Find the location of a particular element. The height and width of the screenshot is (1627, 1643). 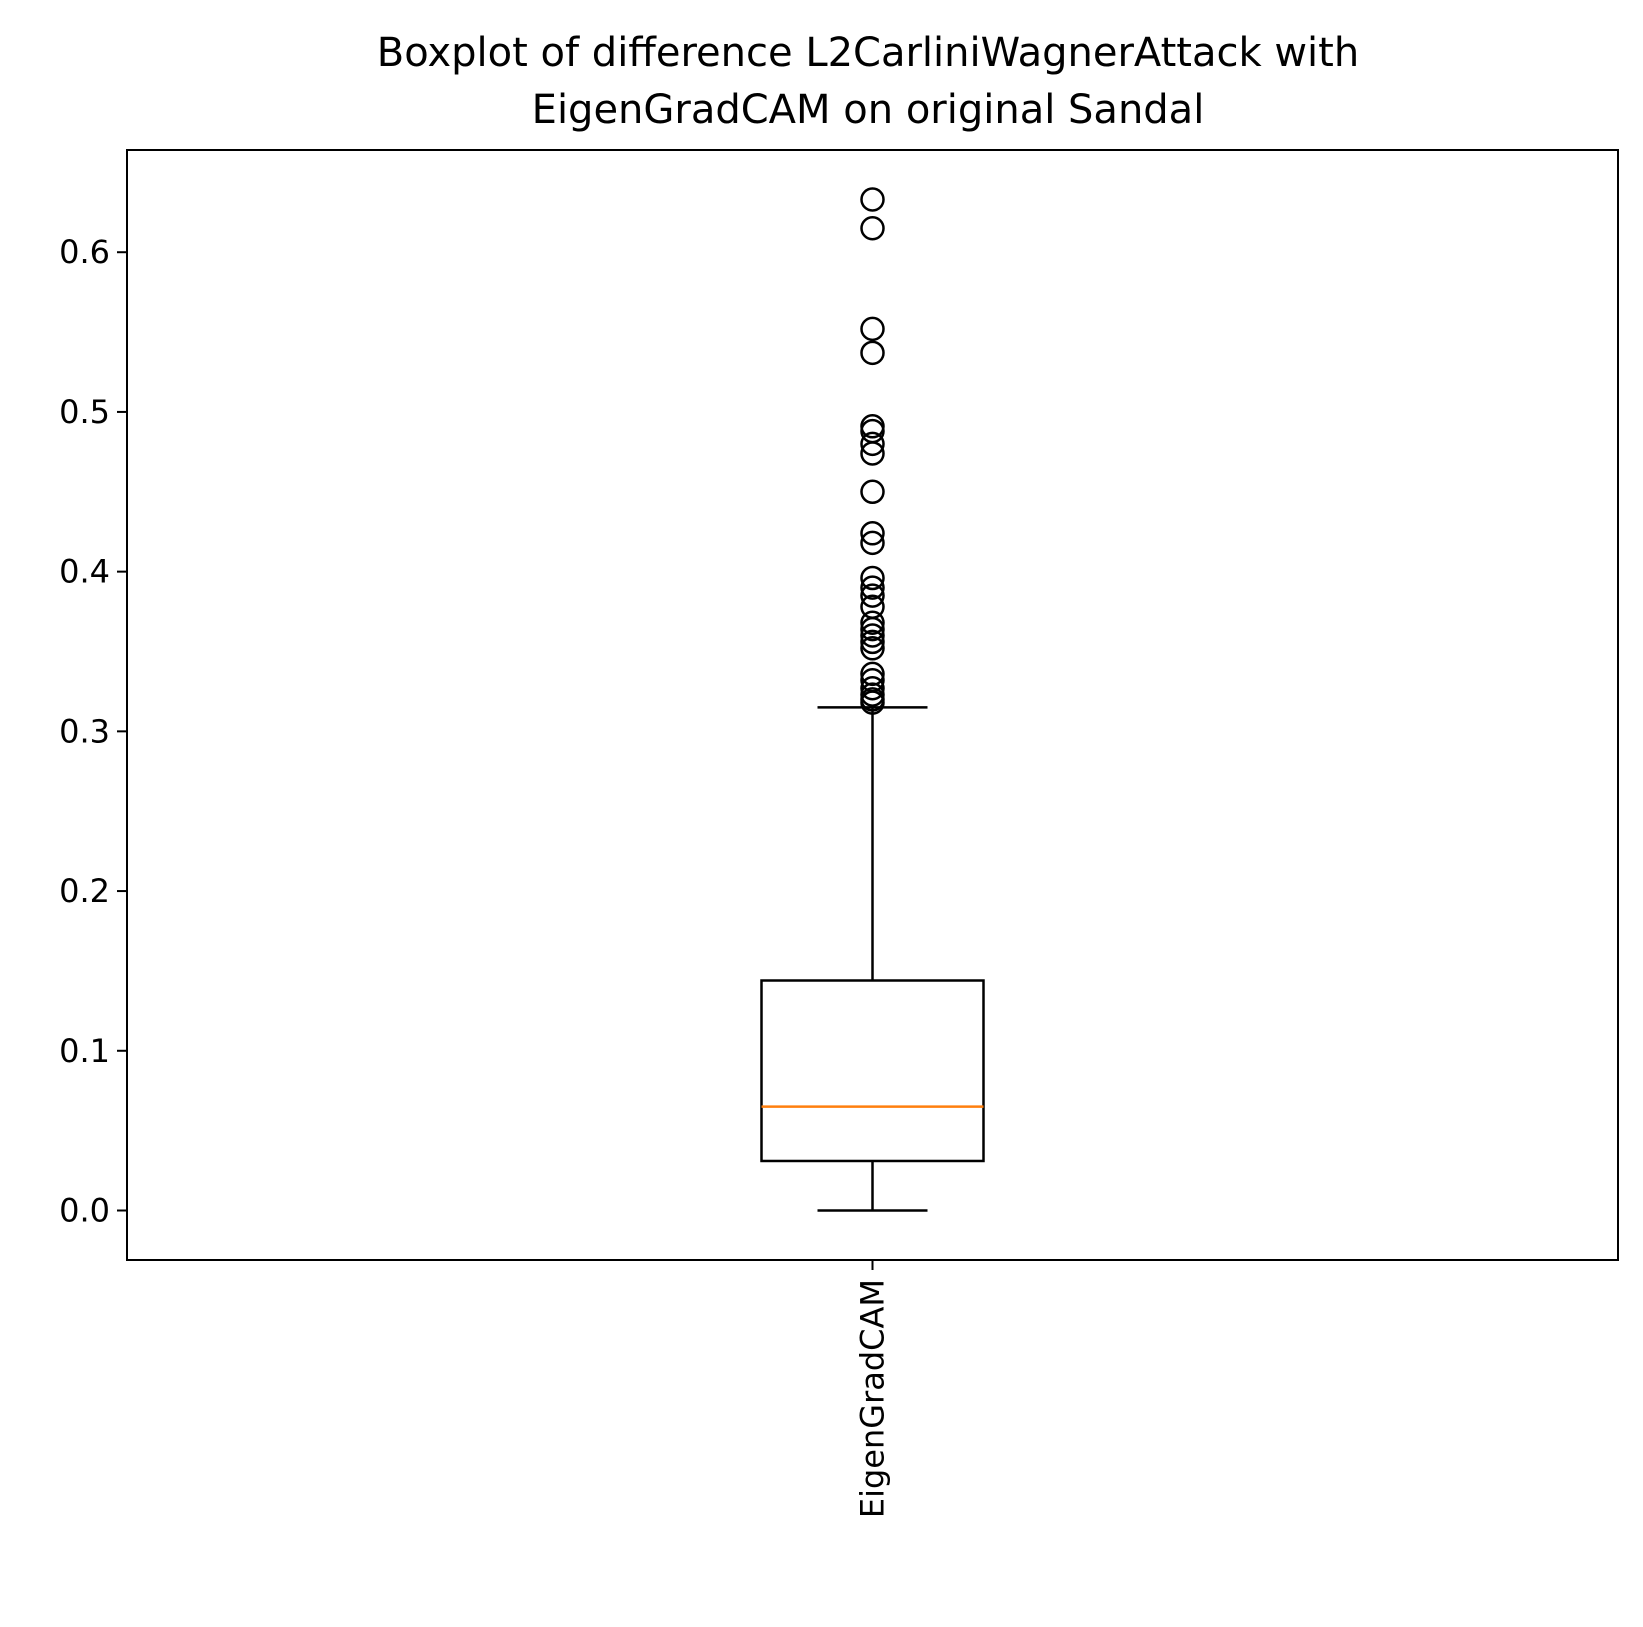

y-tick-label: 0.4 is located at coordinates (84, 572).